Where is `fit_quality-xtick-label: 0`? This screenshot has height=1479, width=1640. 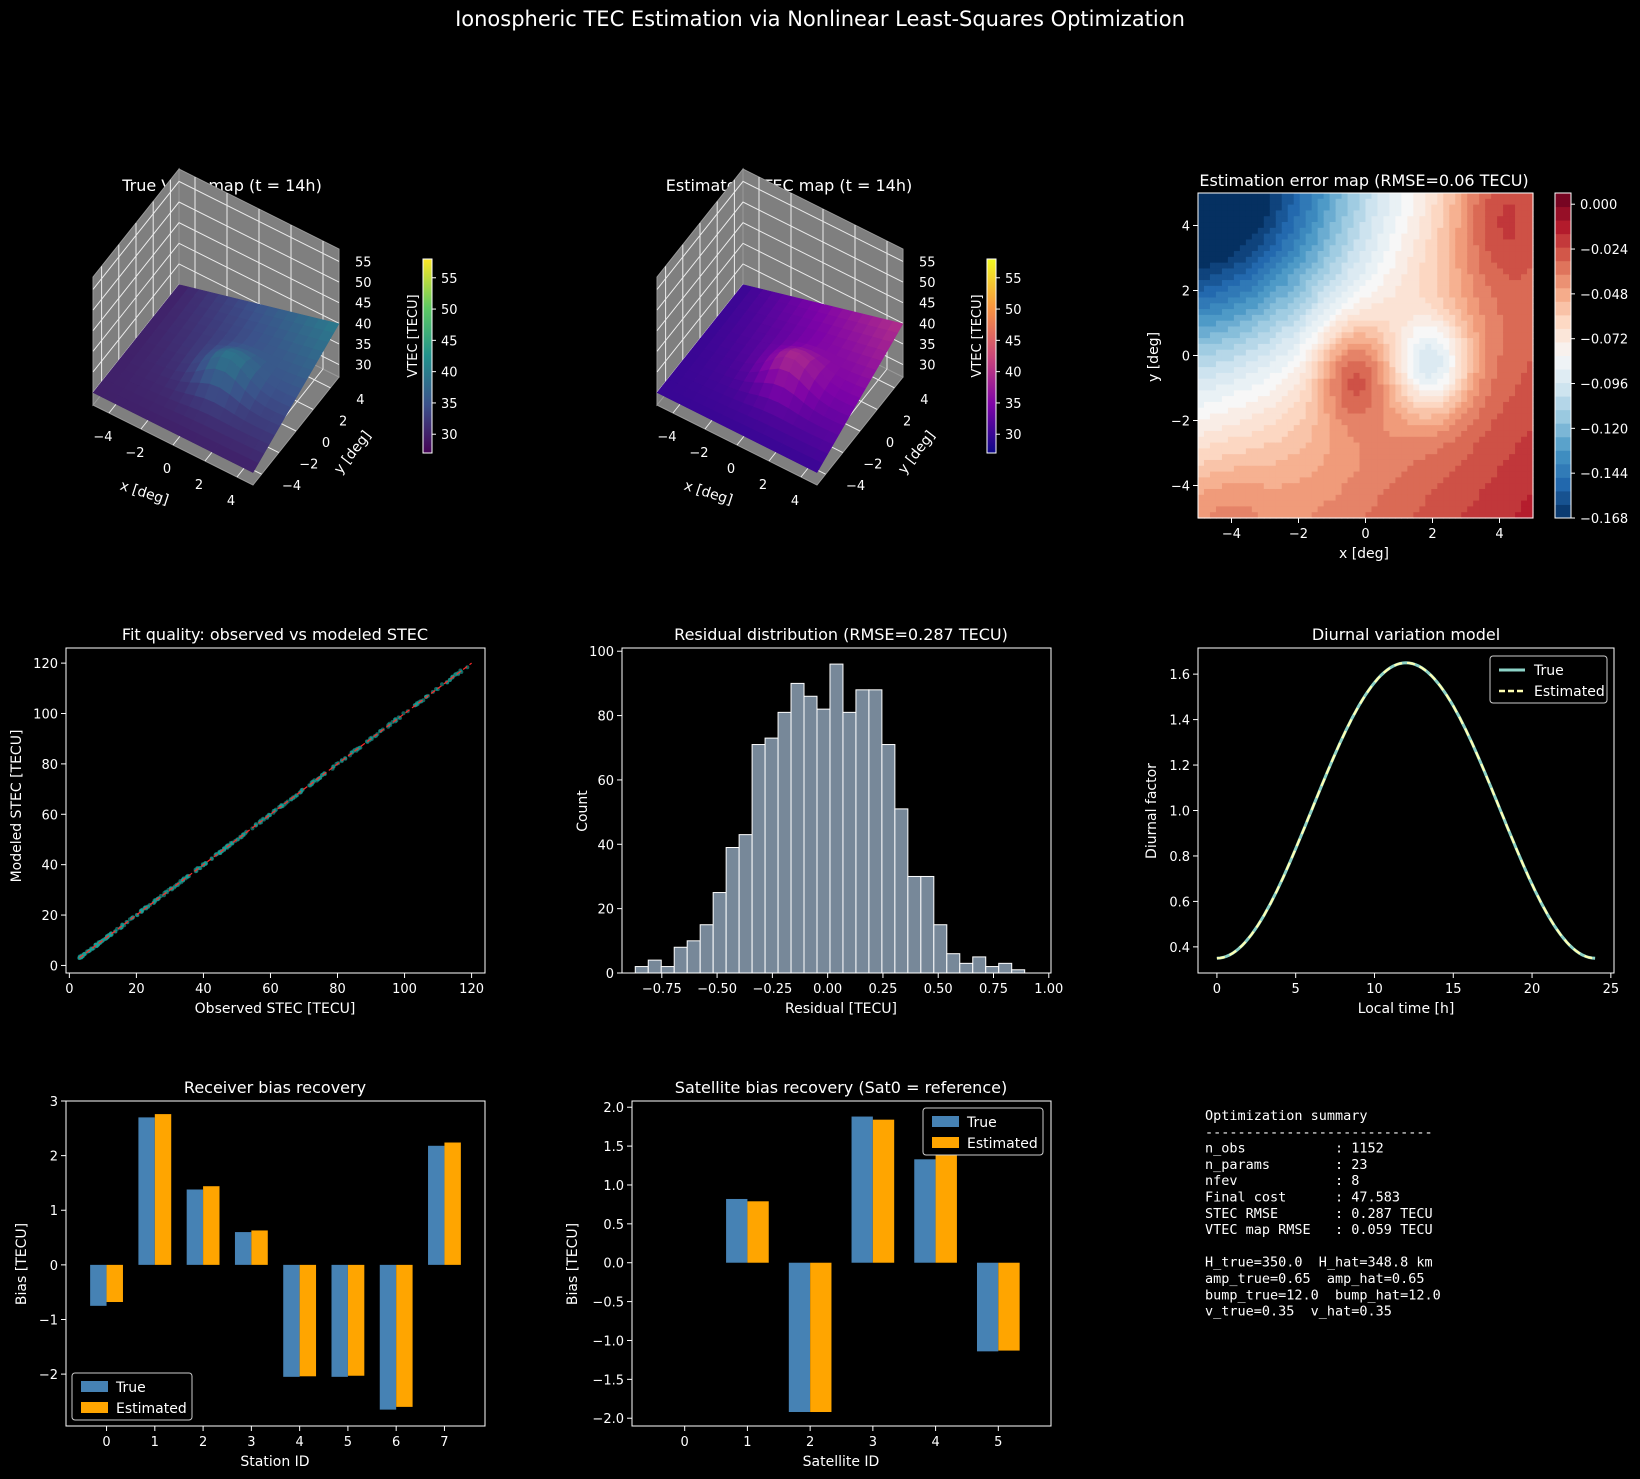 fit_quality-xtick-label: 0 is located at coordinates (69, 989).